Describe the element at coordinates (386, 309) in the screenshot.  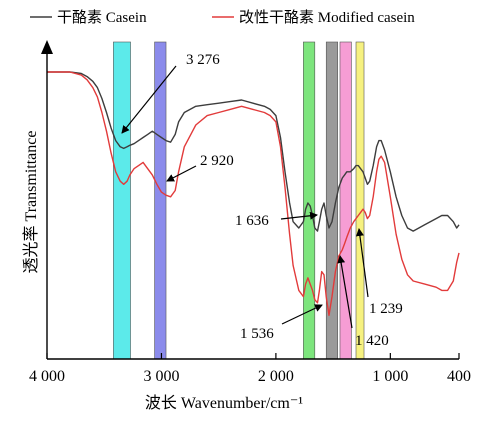
I see `annotation-label-1239: 1 239` at that location.